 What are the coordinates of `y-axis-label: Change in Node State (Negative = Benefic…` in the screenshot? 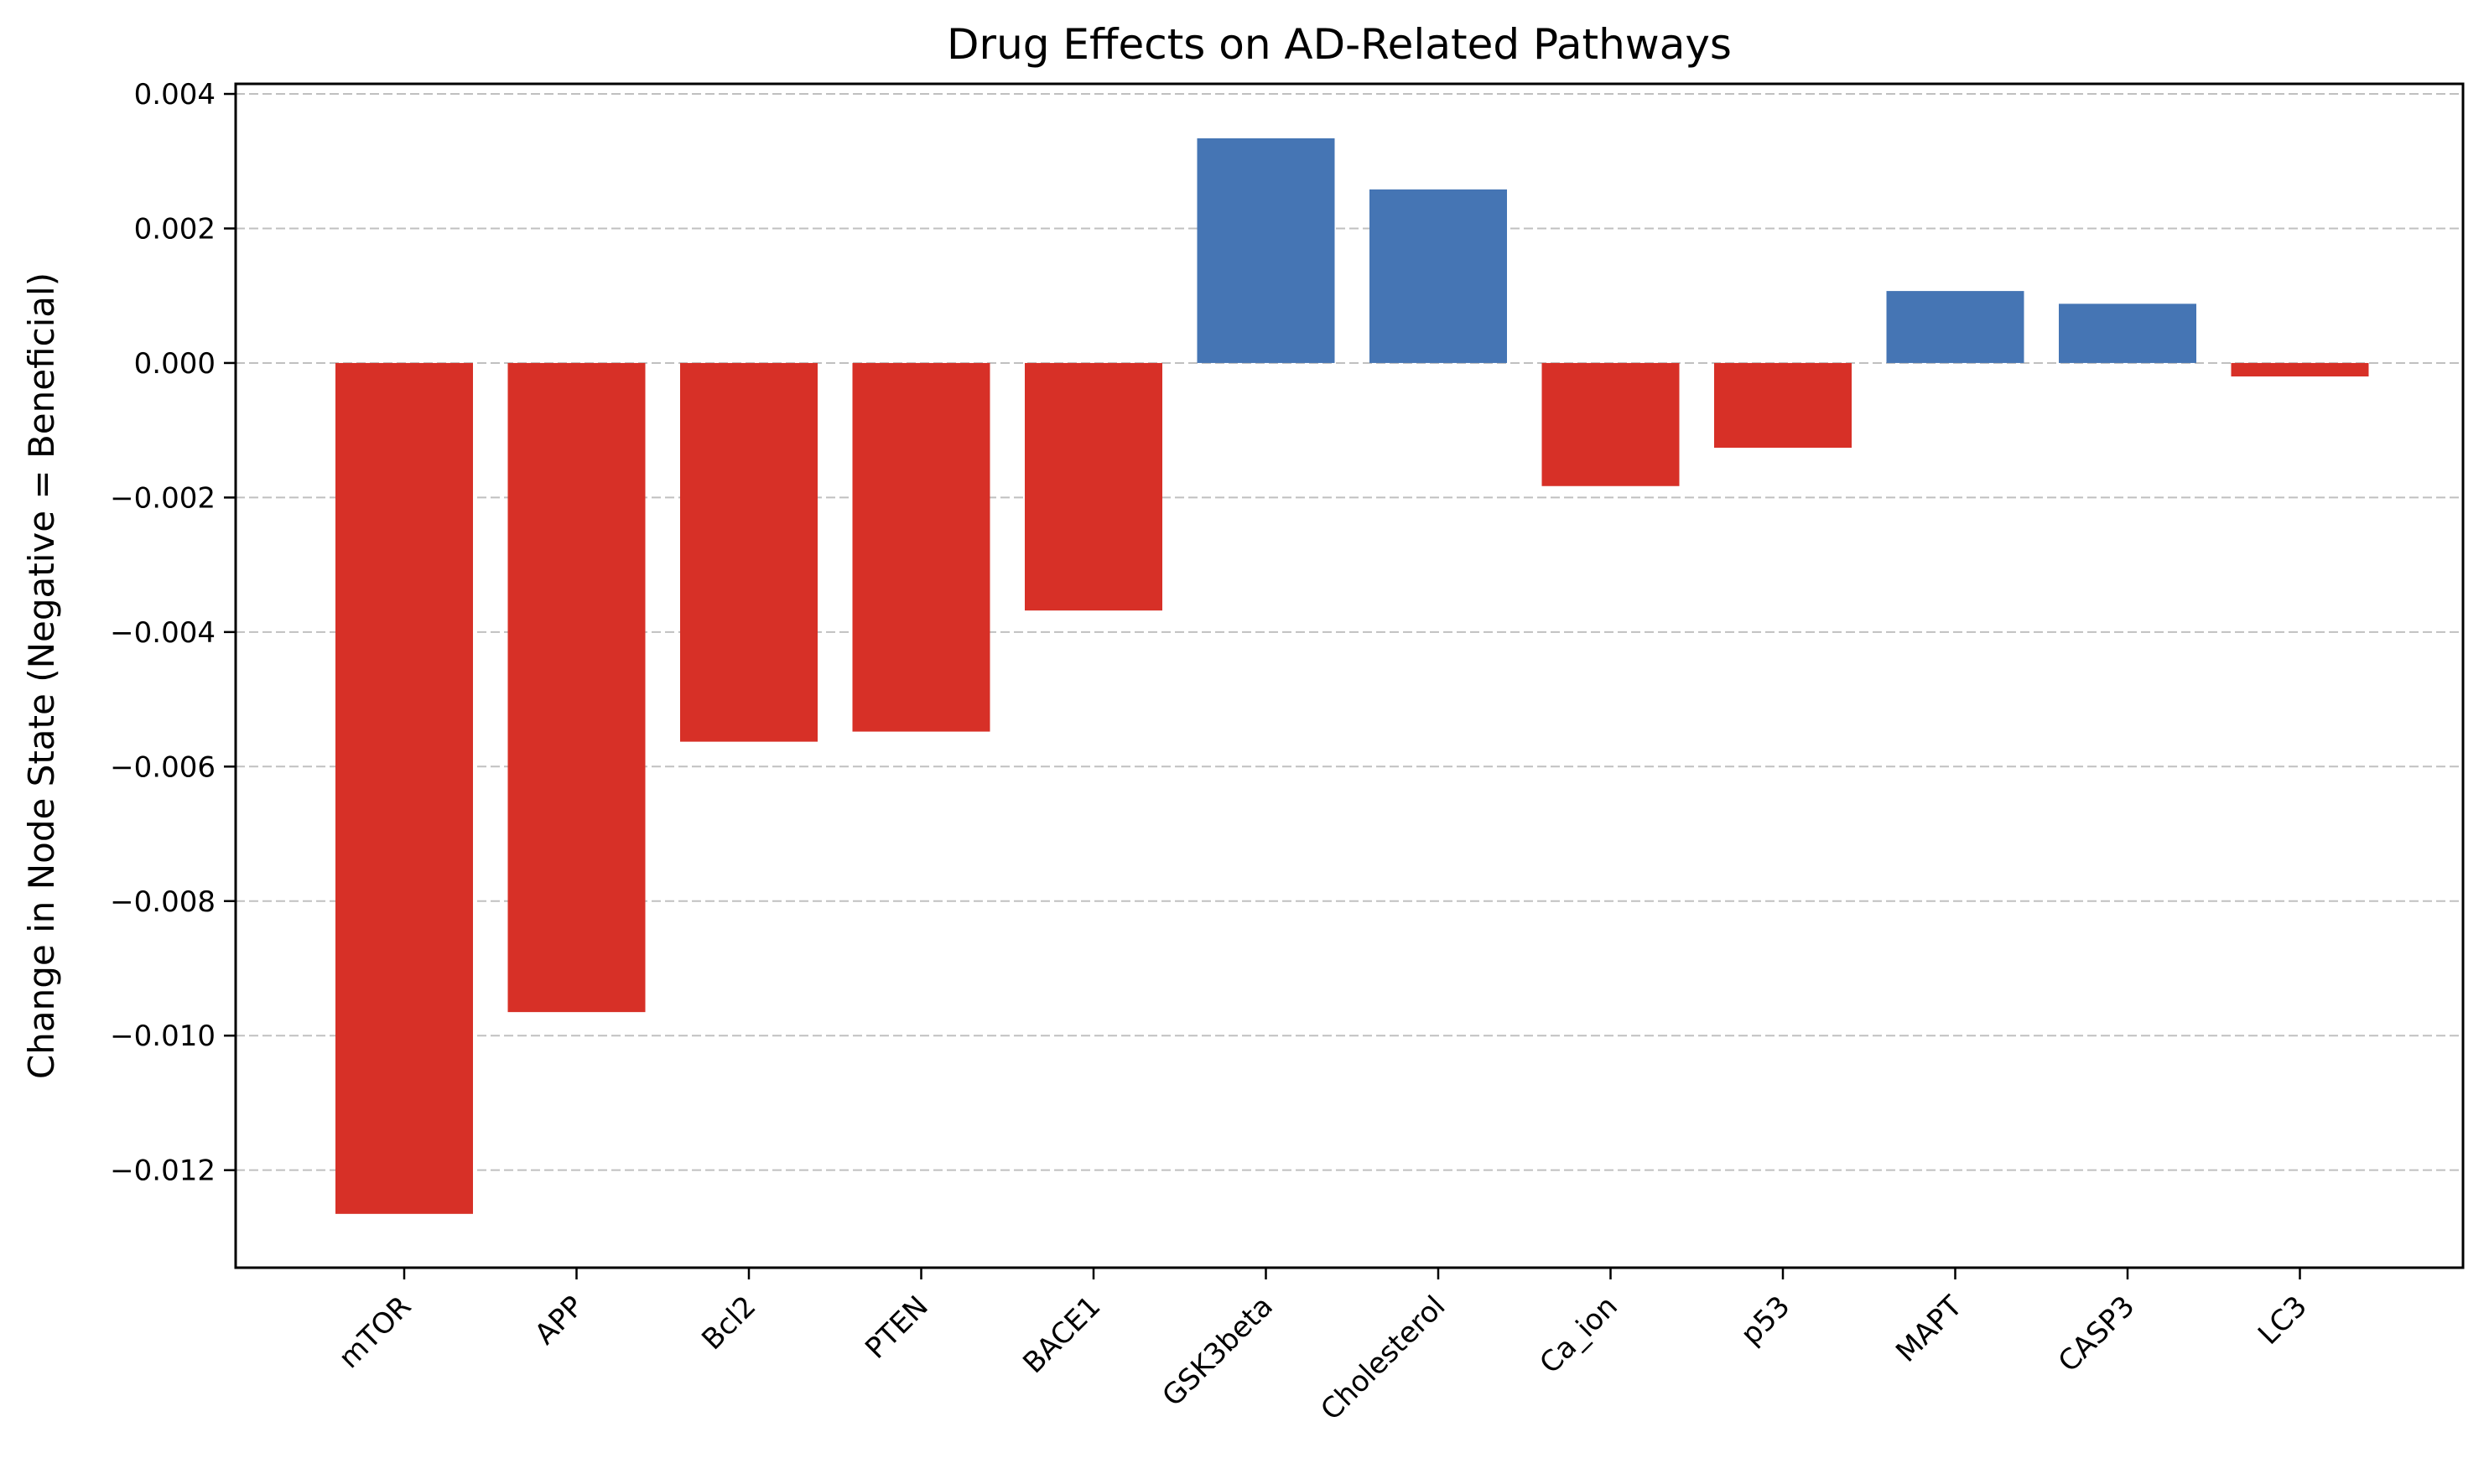 It's located at (41, 675).